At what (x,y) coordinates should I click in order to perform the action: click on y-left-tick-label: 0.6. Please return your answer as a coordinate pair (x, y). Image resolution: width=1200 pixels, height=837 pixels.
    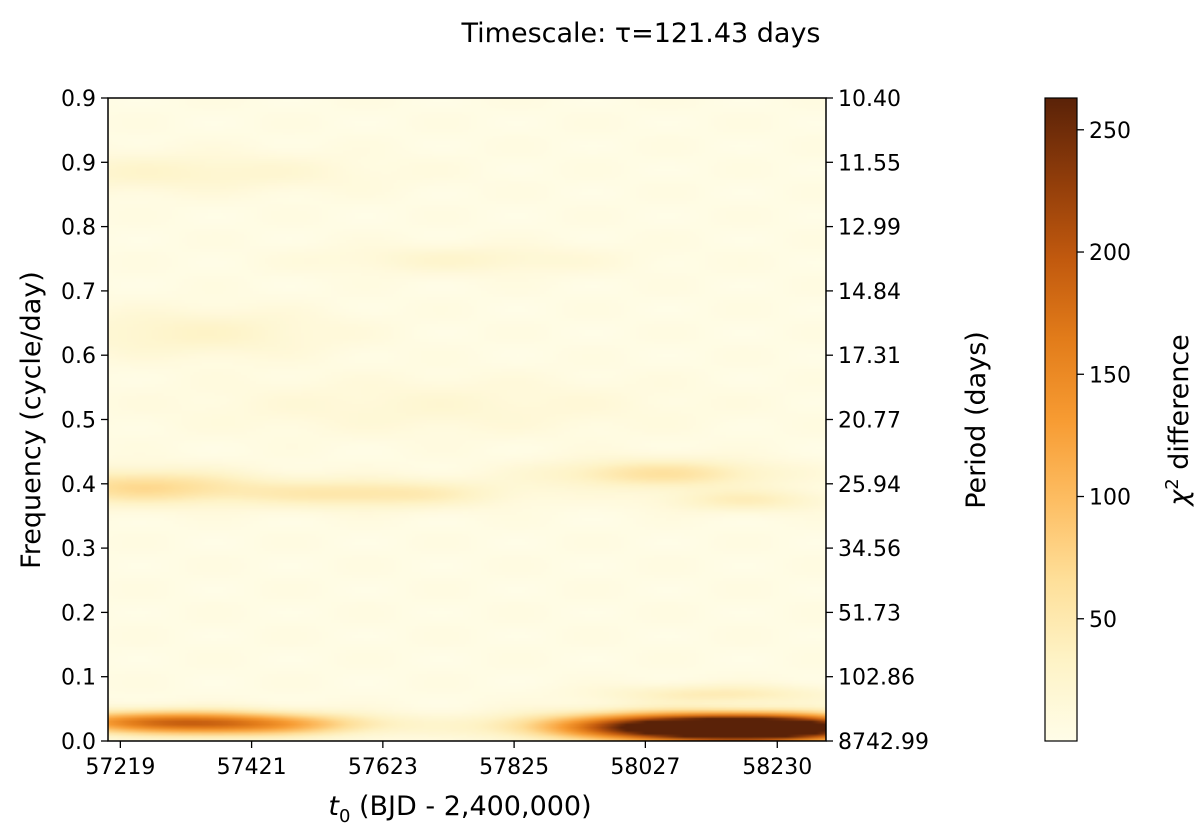
    Looking at the image, I should click on (78, 356).